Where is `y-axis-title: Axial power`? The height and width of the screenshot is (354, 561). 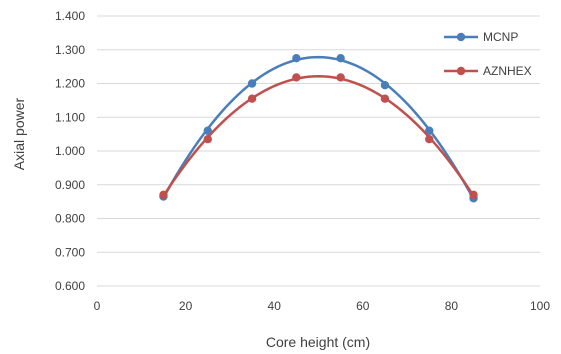
y-axis-title: Axial power is located at coordinates (19, 133).